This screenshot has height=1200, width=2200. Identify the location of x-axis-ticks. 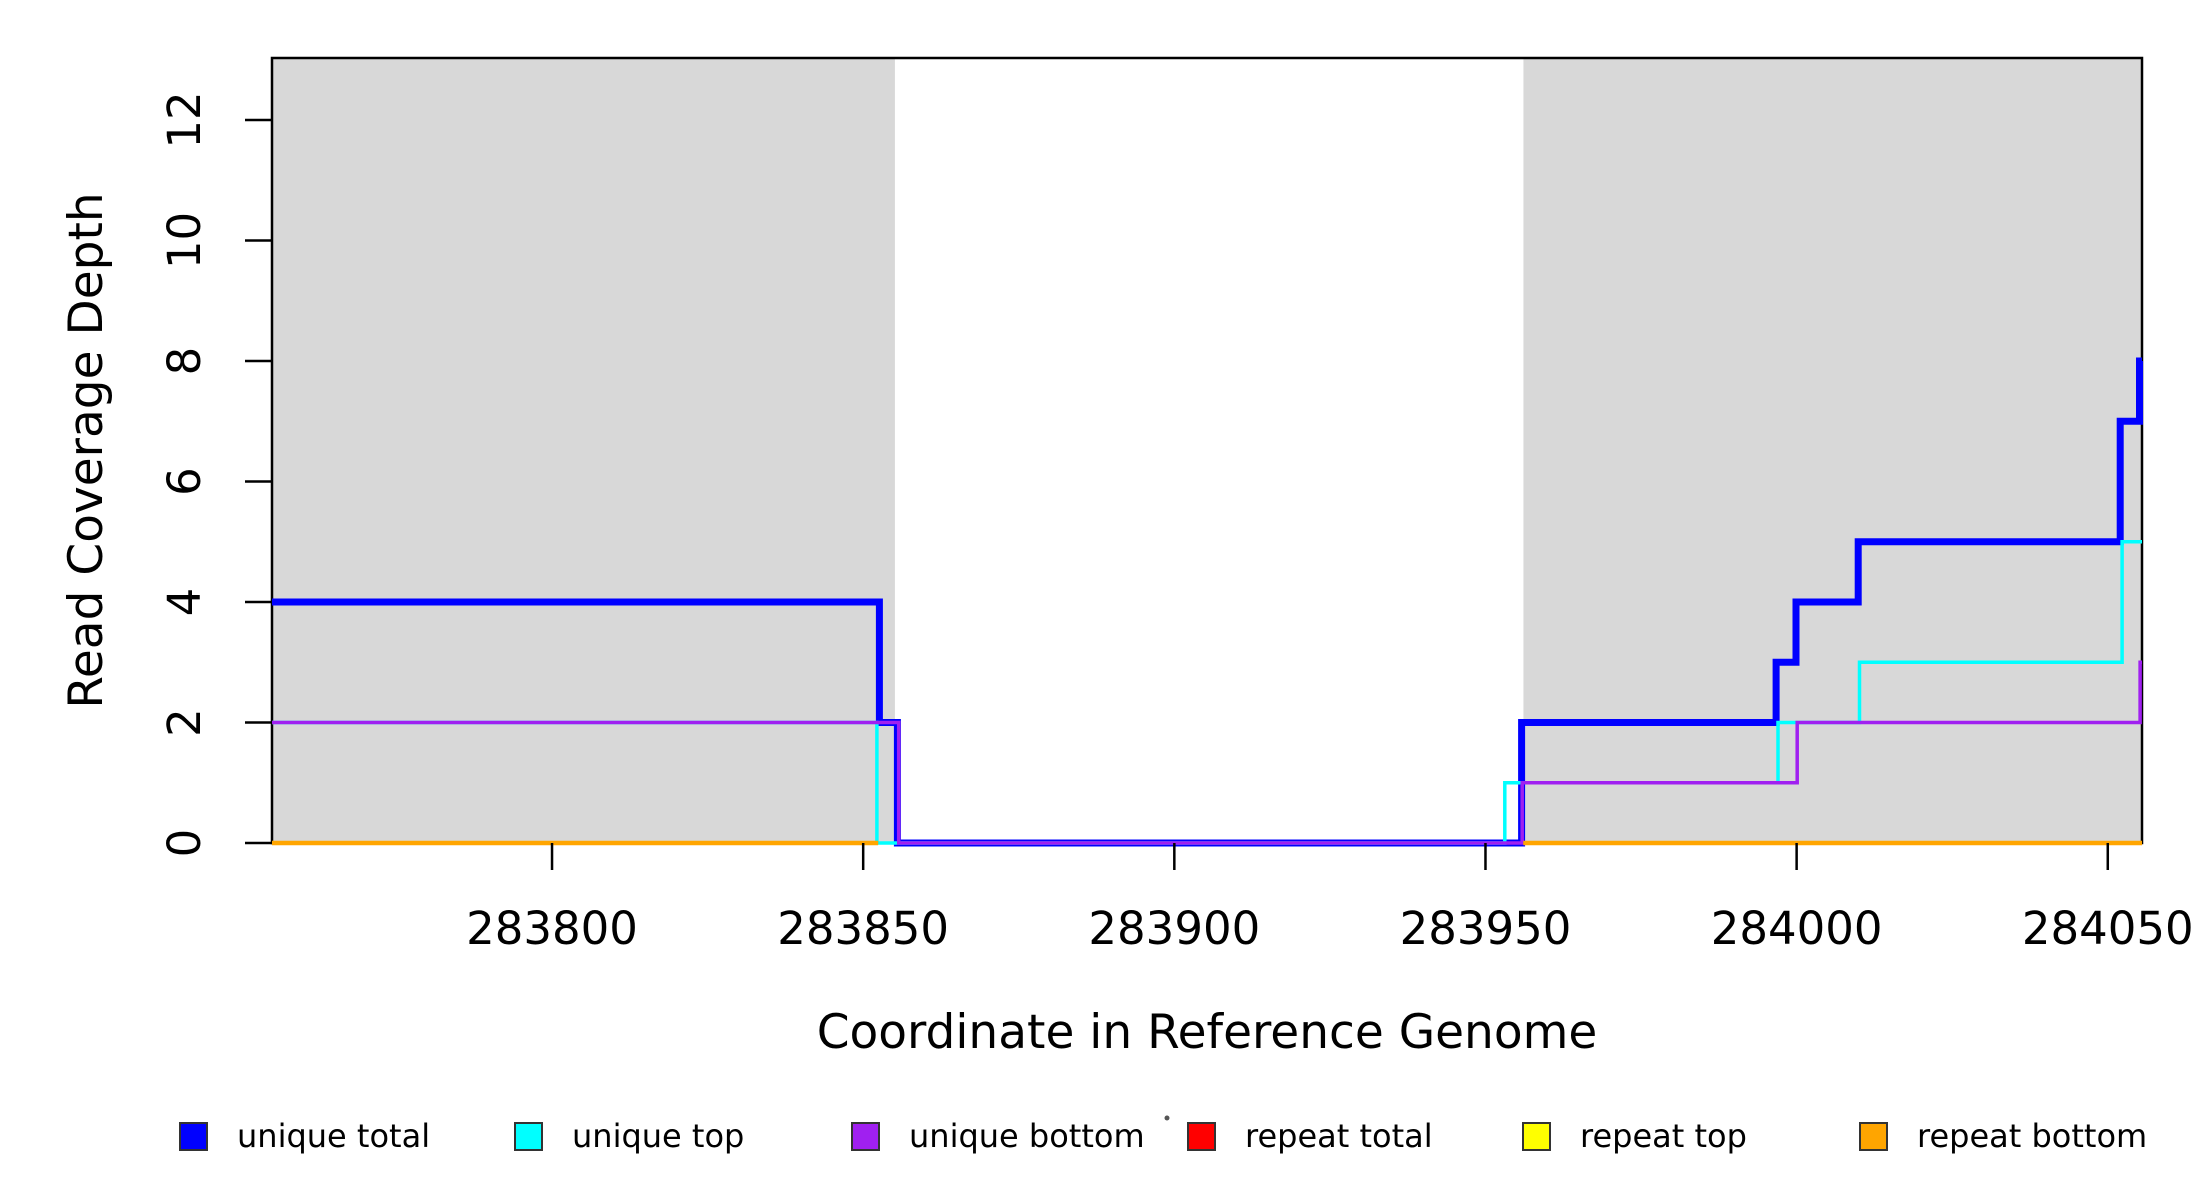
(1330, 856).